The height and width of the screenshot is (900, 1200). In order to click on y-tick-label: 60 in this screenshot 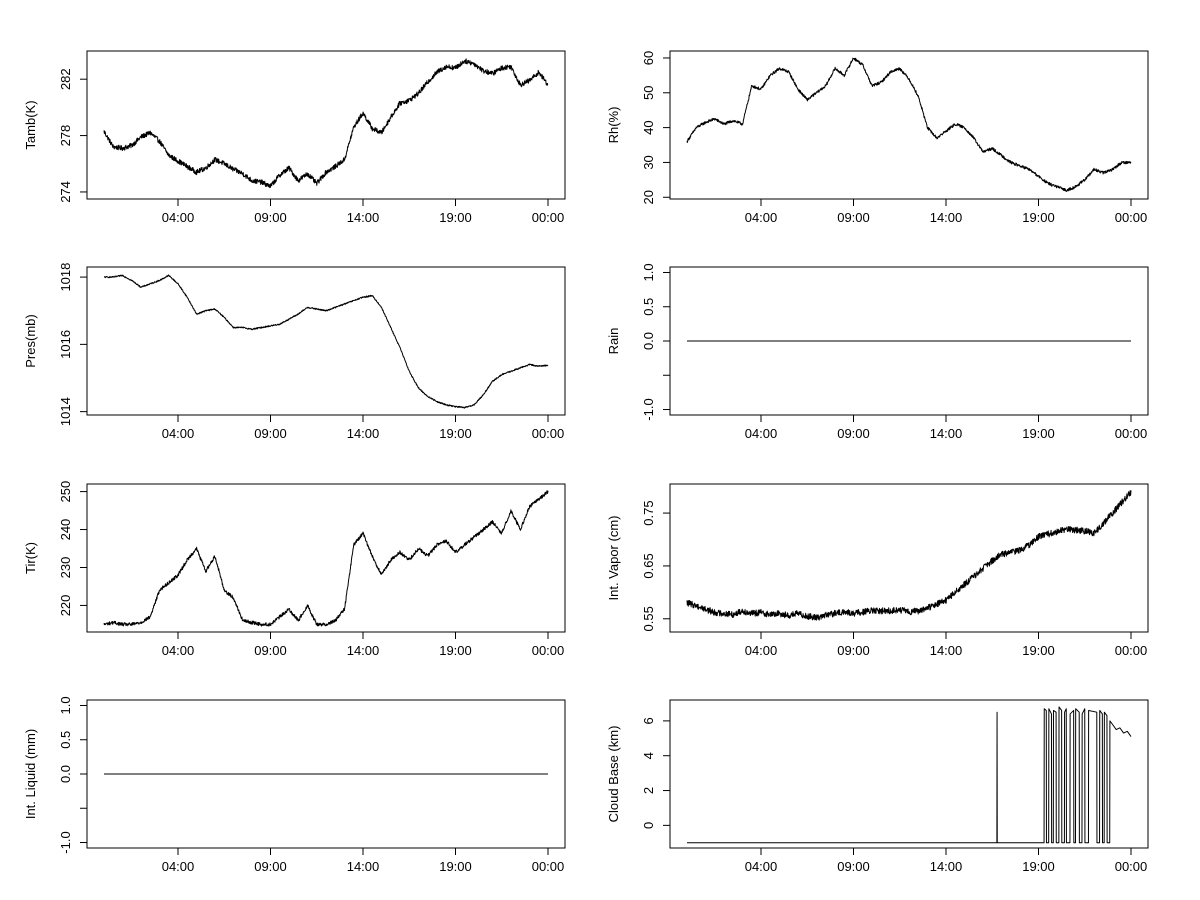, I will do `click(648, 58)`.